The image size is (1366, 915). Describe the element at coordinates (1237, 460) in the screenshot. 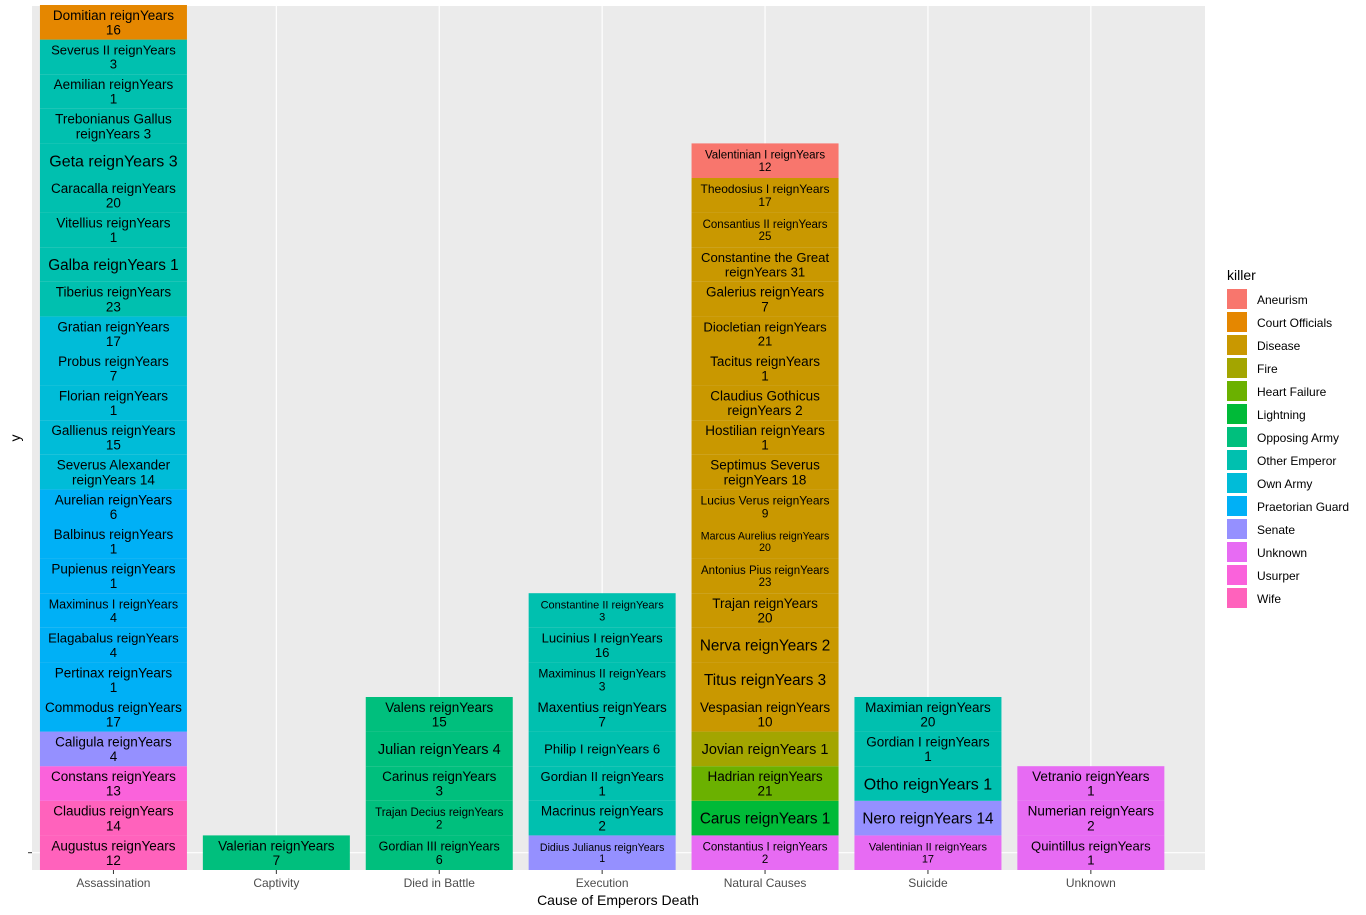

I see `legend-key-other-emperor` at that location.